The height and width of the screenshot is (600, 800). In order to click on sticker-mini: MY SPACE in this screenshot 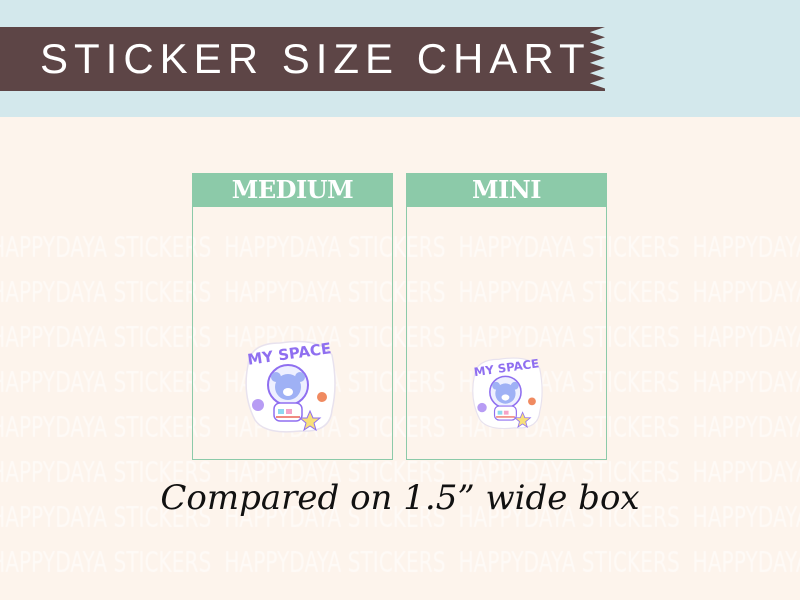, I will do `click(507, 393)`.